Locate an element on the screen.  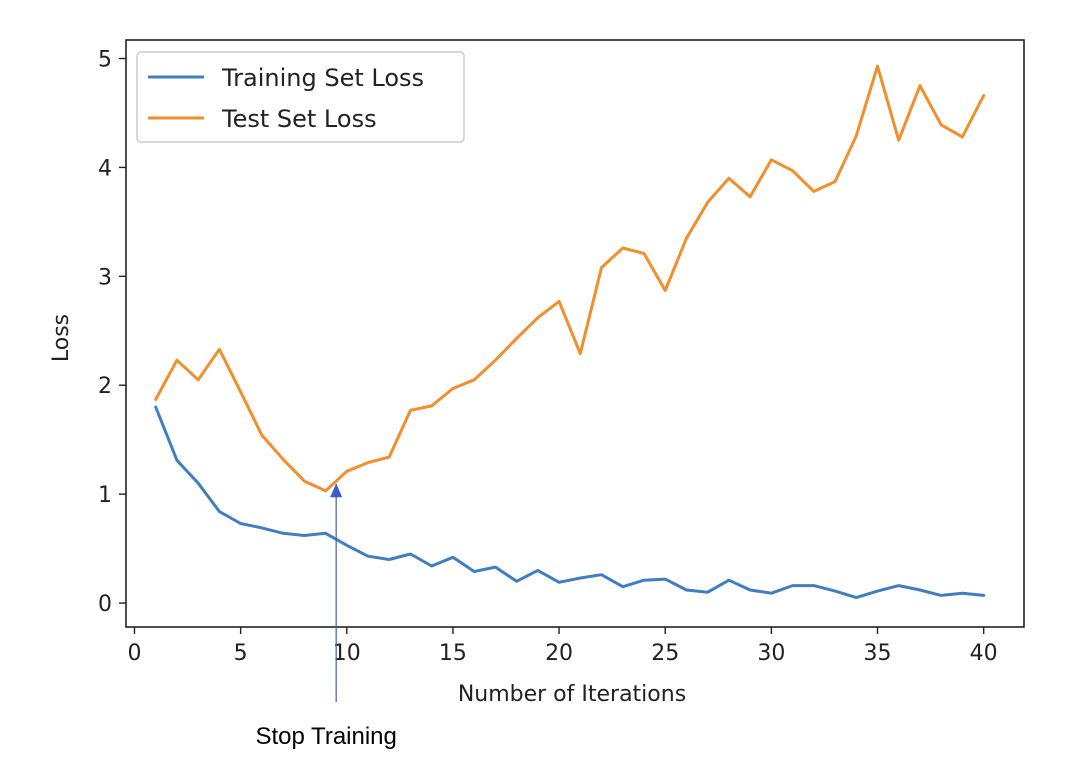
x-tick-label: 40 is located at coordinates (984, 653).